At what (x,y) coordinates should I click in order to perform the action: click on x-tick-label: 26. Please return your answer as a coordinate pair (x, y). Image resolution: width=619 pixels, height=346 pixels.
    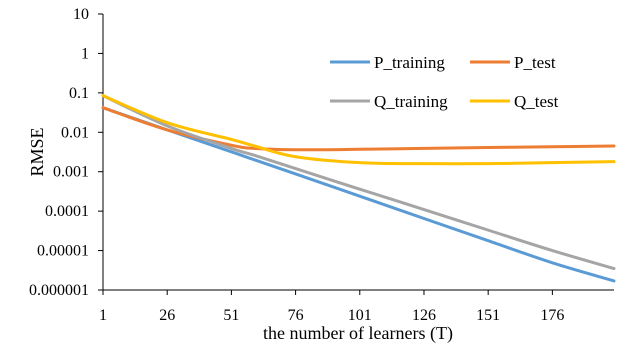
    Looking at the image, I should click on (167, 315).